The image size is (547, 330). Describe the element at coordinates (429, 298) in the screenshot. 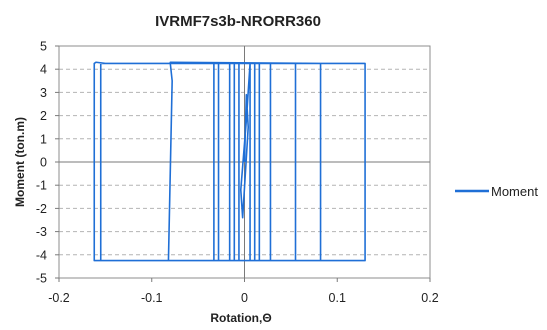

I see `x-tick-label: 0.2` at that location.